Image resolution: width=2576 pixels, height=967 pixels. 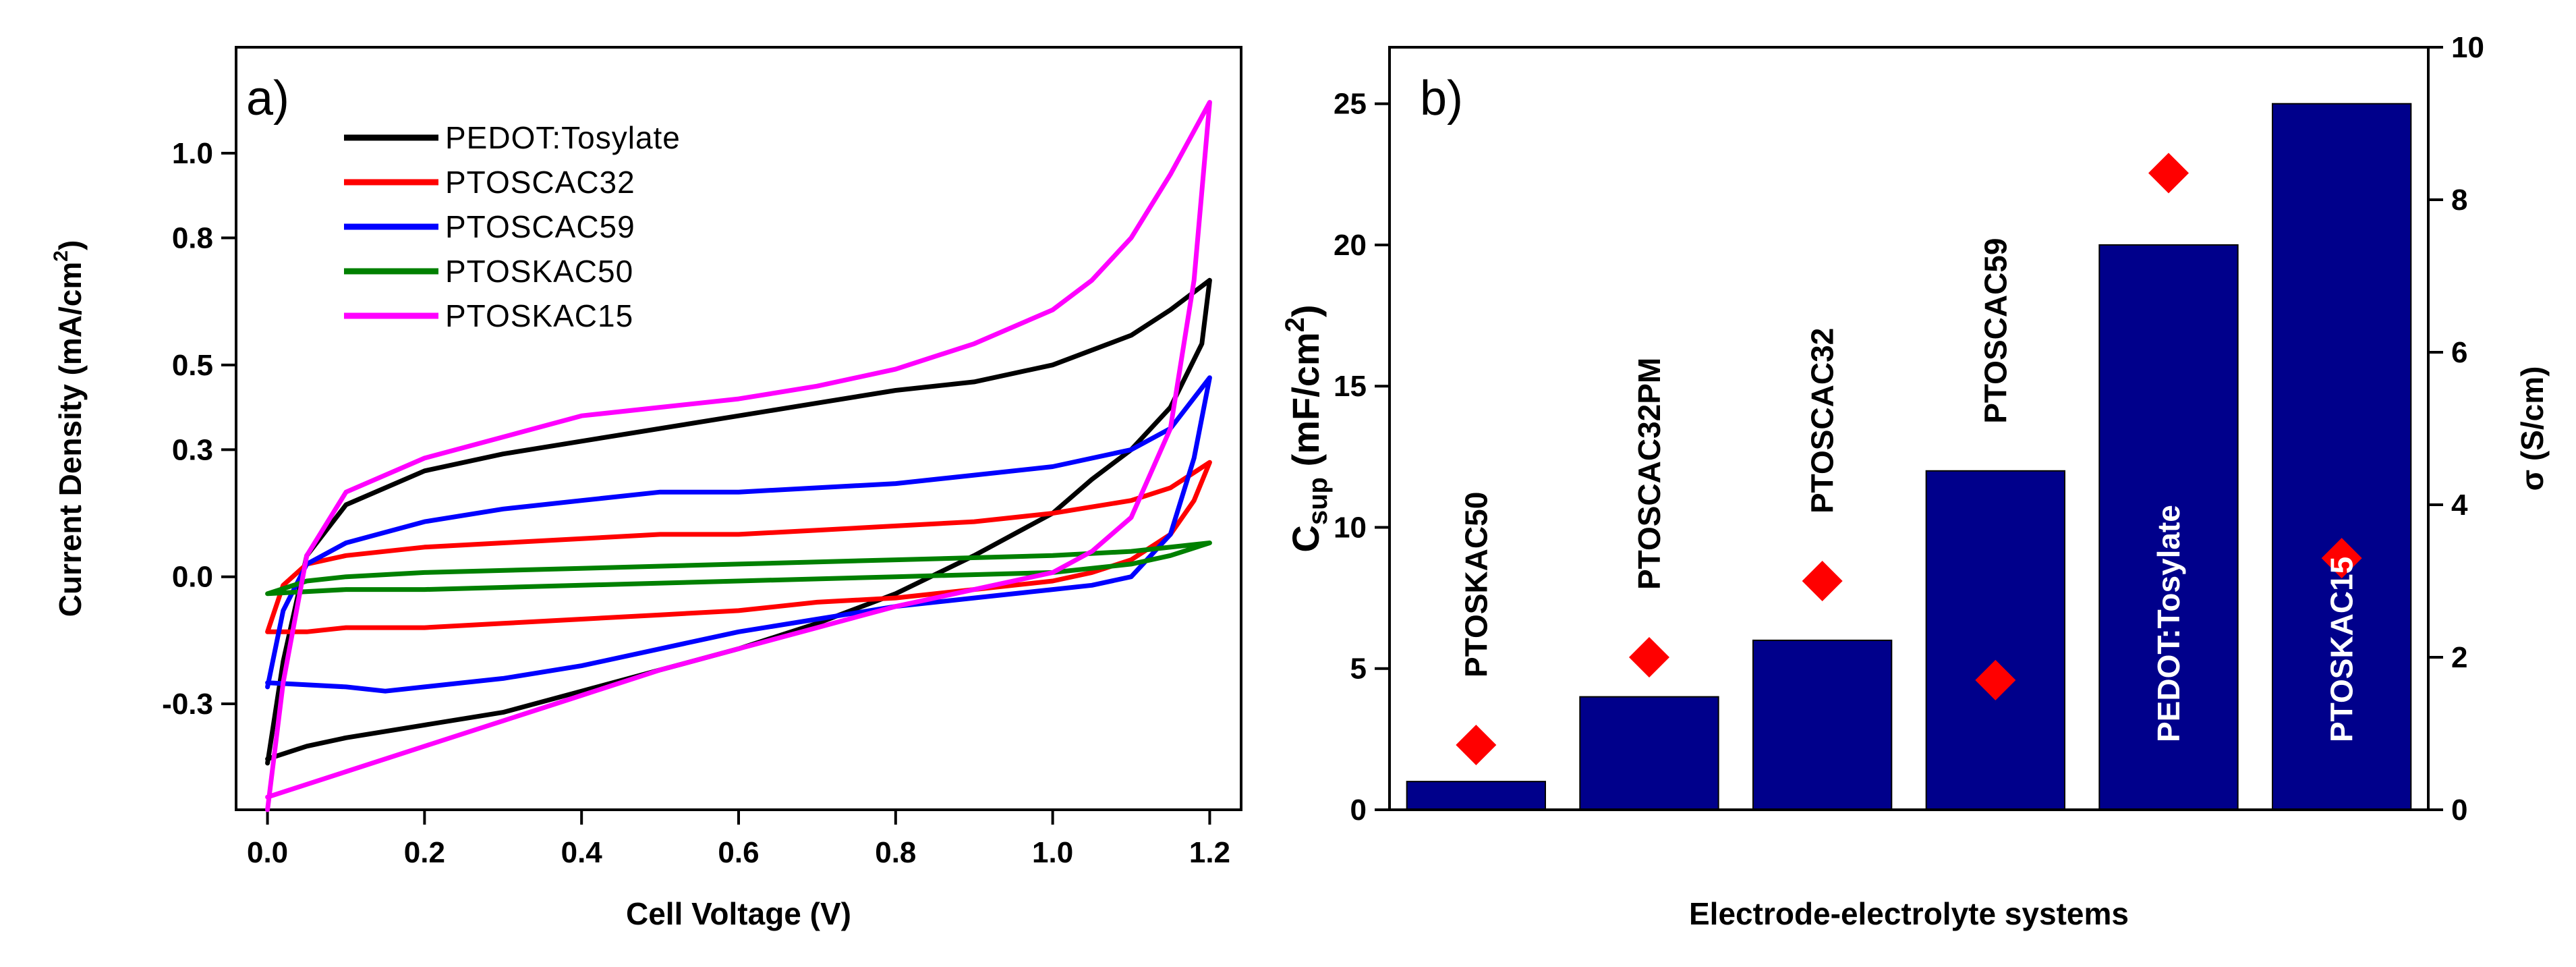 I want to click on panel-a-y-axis-title: Current Density (mA/cm2), so click(x=69, y=428).